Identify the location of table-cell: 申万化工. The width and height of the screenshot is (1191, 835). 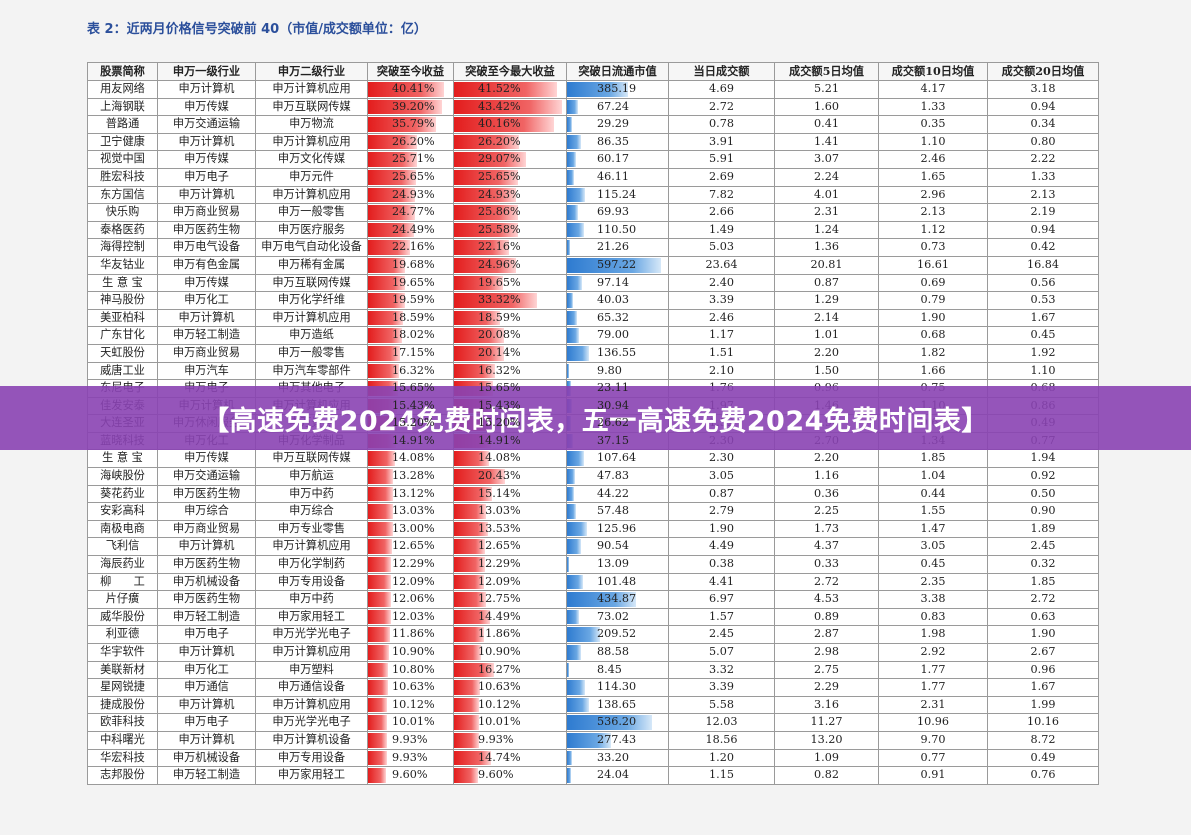
(206, 670).